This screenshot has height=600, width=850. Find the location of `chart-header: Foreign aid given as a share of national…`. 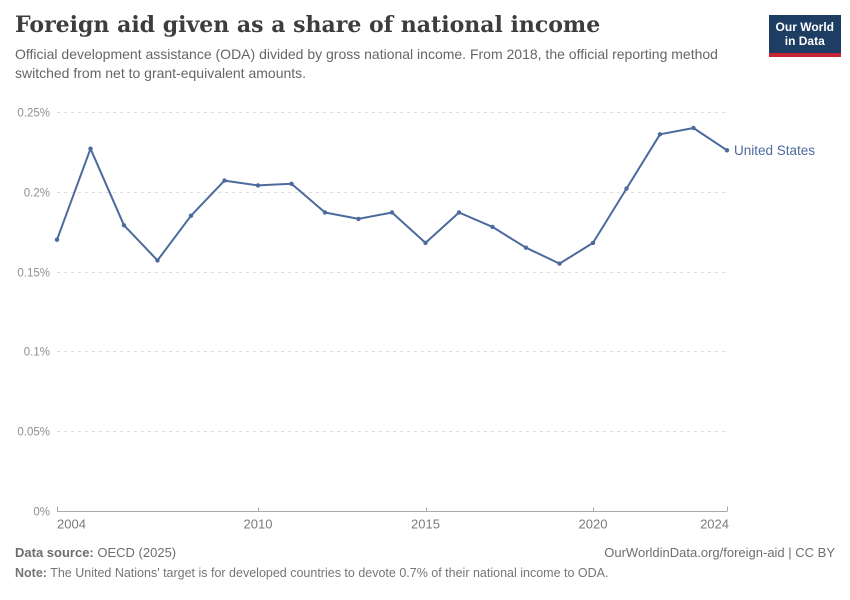

chart-header: Foreign aid given as a share of national… is located at coordinates (385, 47).